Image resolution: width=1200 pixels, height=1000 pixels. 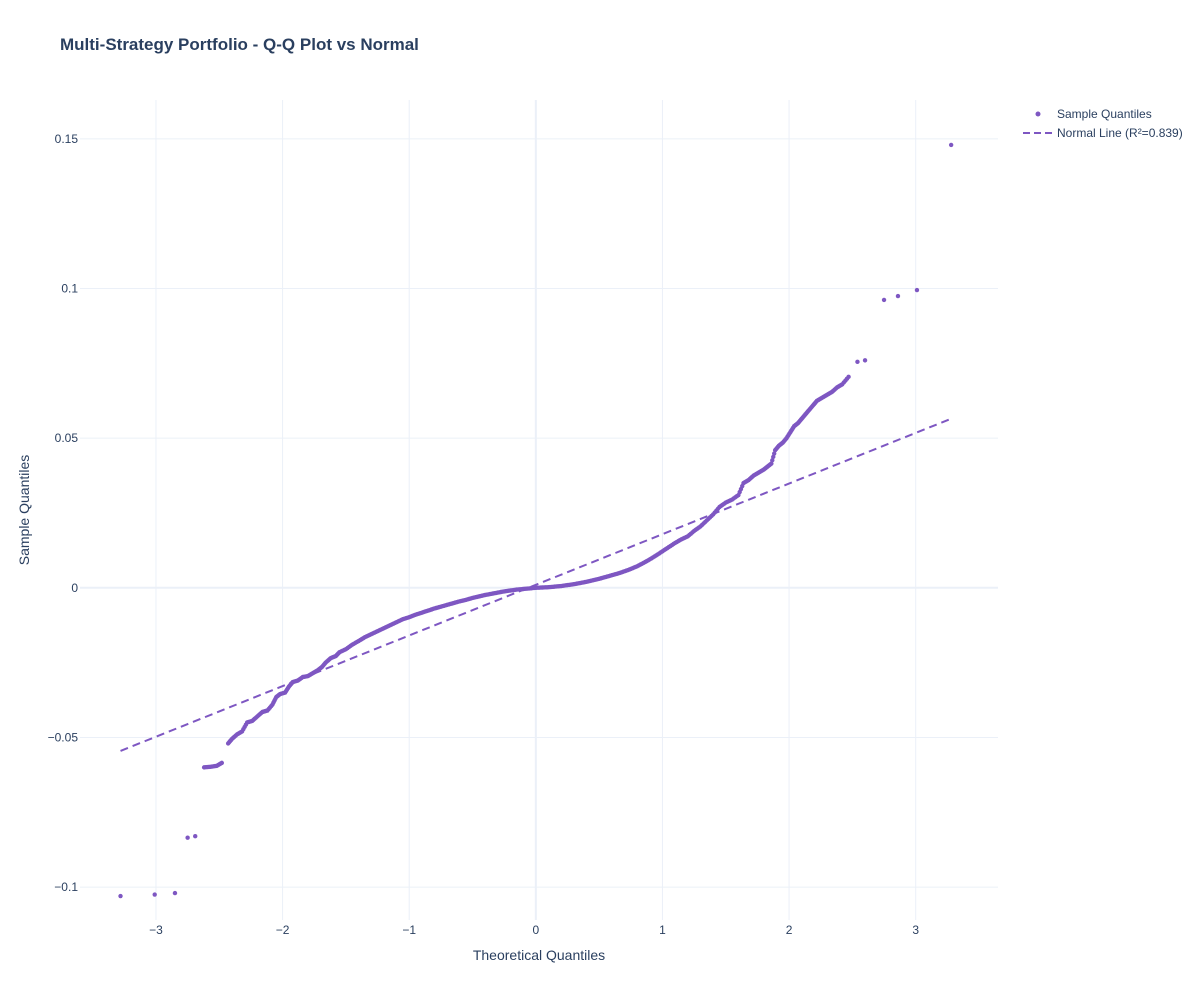 I want to click on y-tick-label: −0.1, so click(x=66, y=887).